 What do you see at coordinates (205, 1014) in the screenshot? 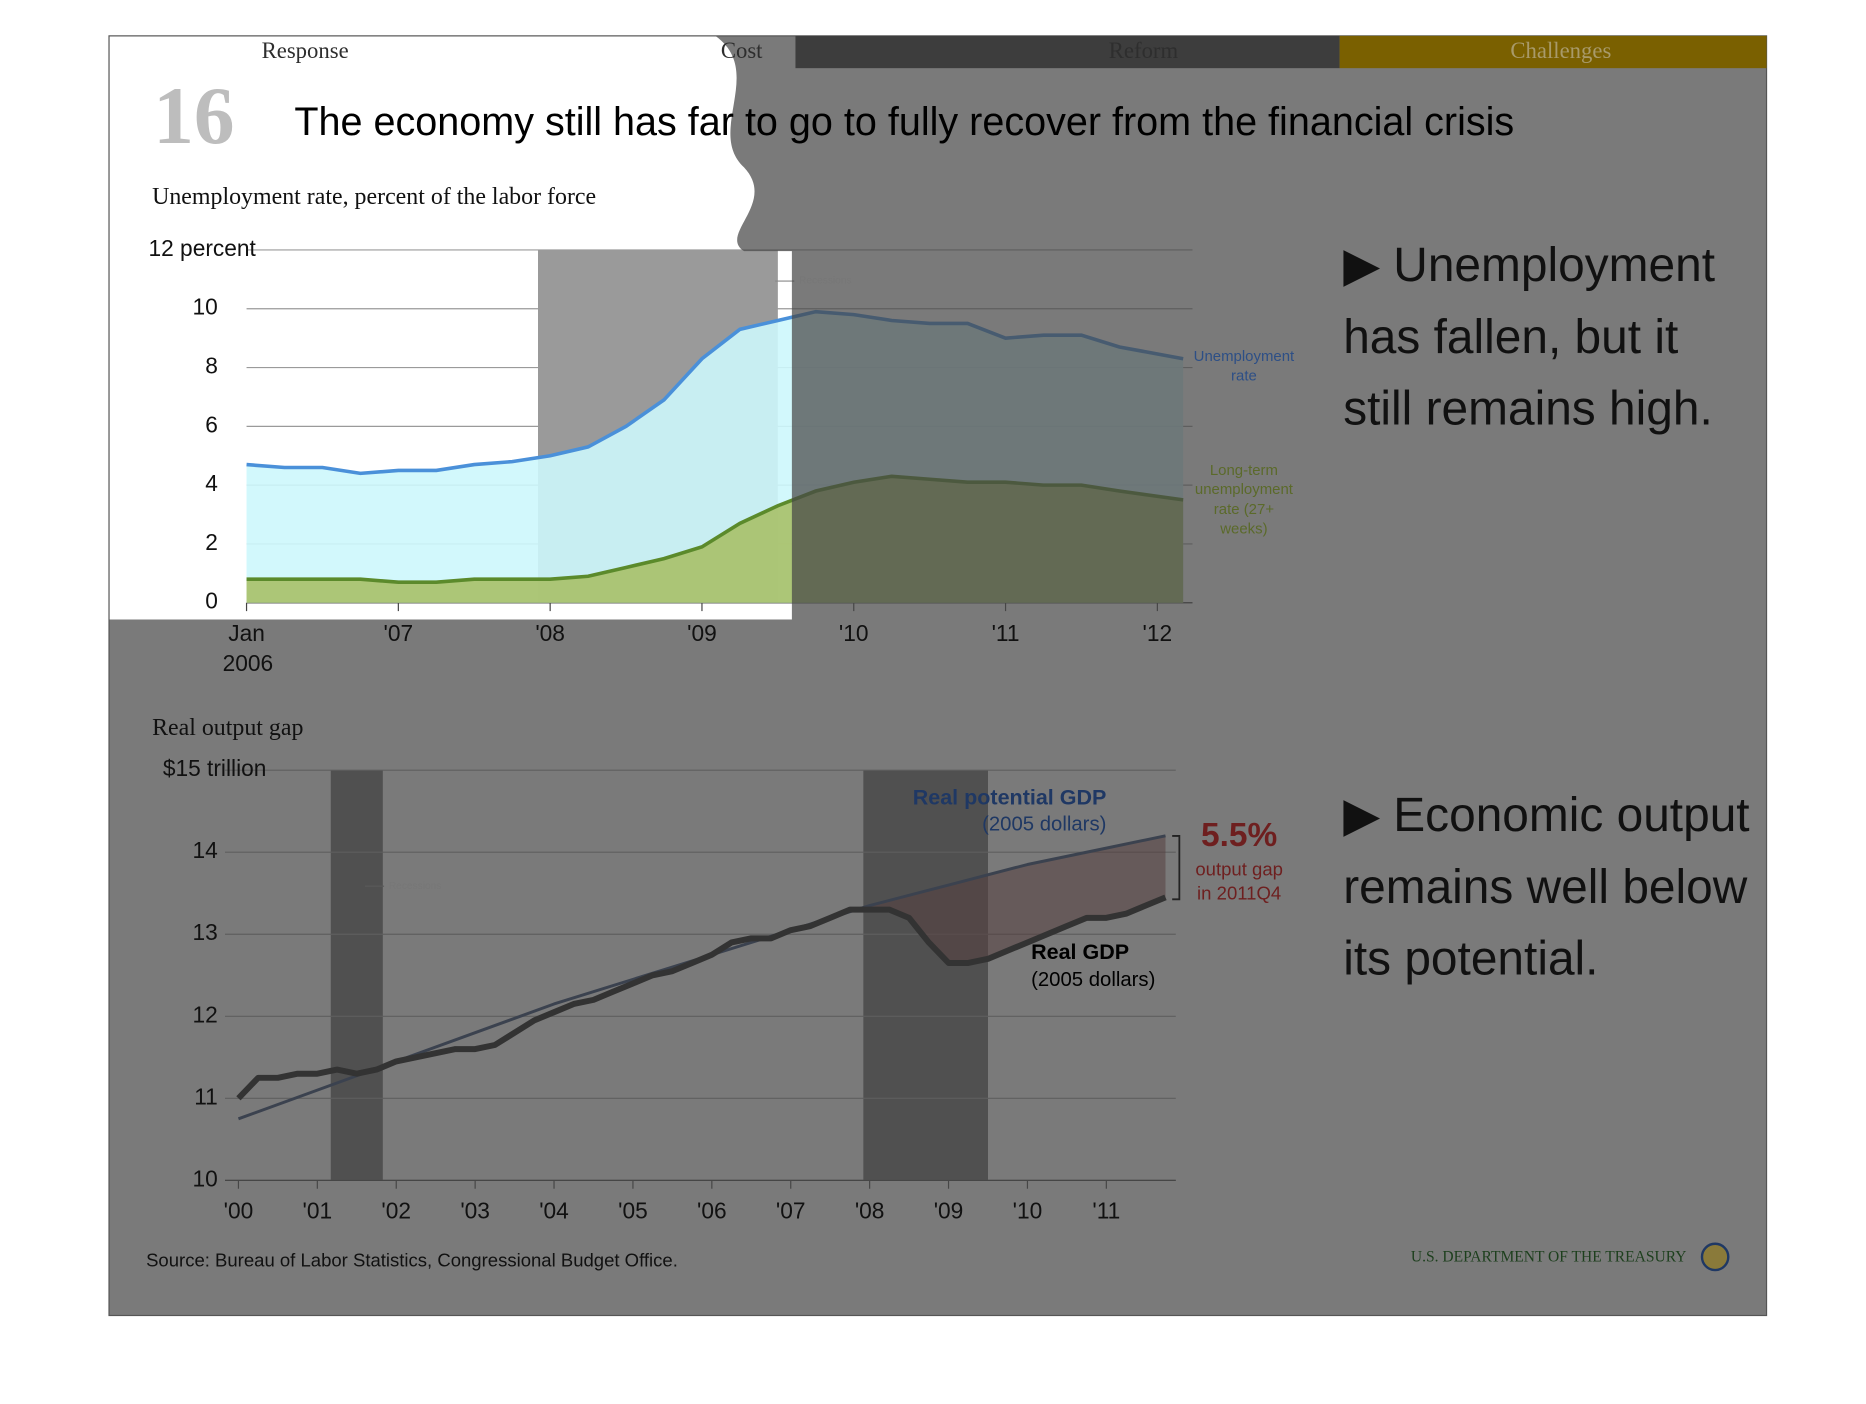
I see `y-tick-label: 12` at bounding box center [205, 1014].